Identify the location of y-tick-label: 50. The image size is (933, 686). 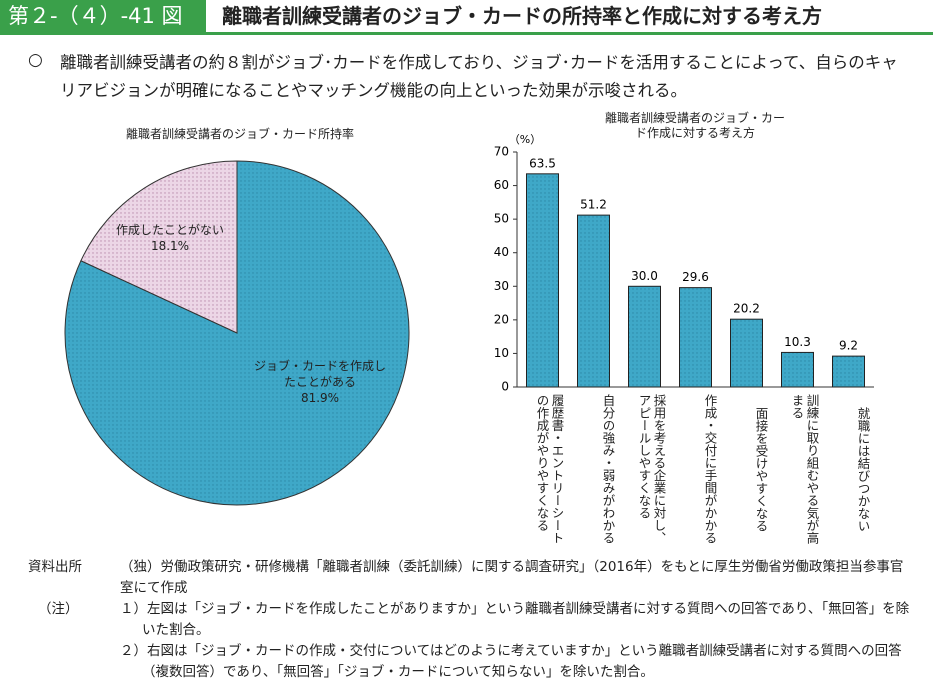
(501, 219).